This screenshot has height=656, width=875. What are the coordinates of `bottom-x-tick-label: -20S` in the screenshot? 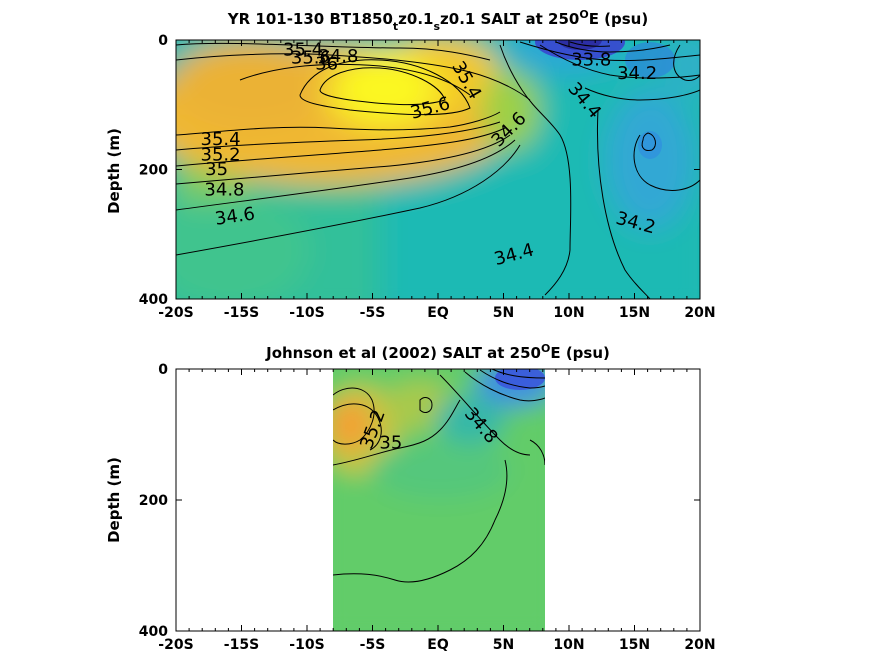 It's located at (175, 645).